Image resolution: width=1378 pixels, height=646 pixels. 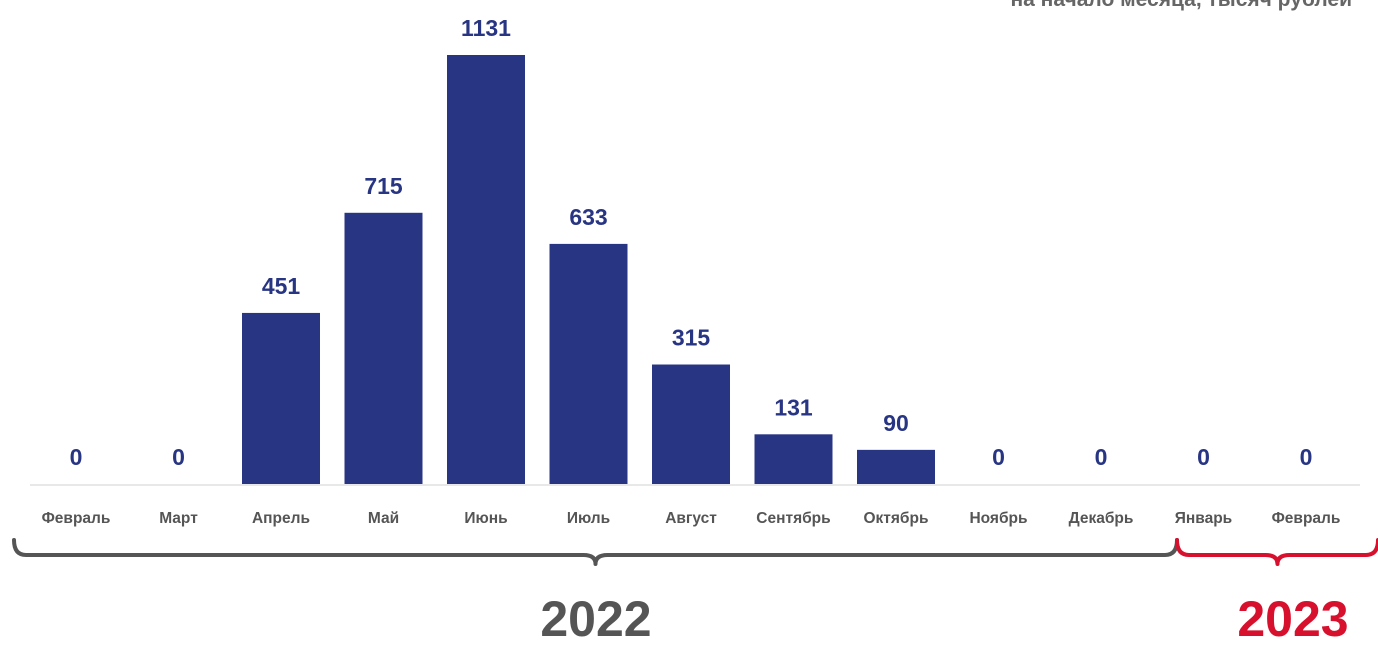 I want to click on value-label: 633, so click(x=588, y=217).